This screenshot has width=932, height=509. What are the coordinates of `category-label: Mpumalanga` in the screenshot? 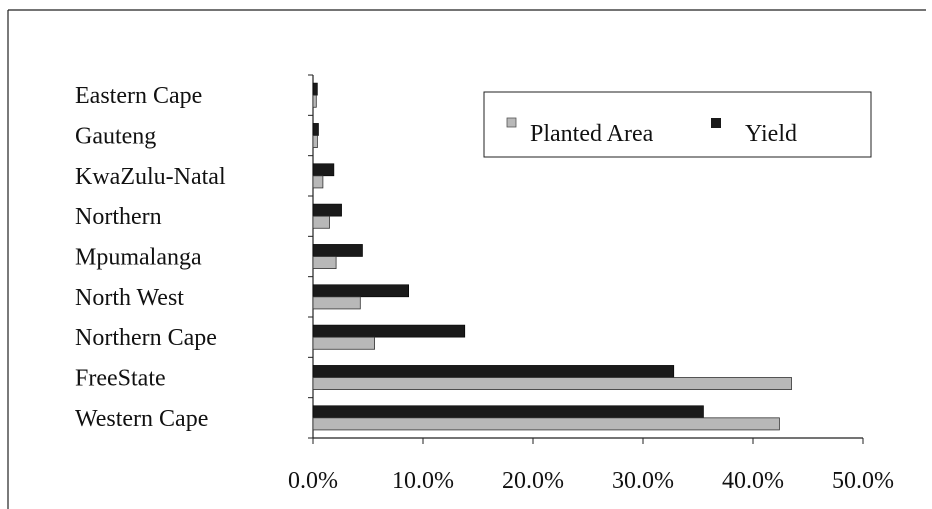 It's located at (138, 258).